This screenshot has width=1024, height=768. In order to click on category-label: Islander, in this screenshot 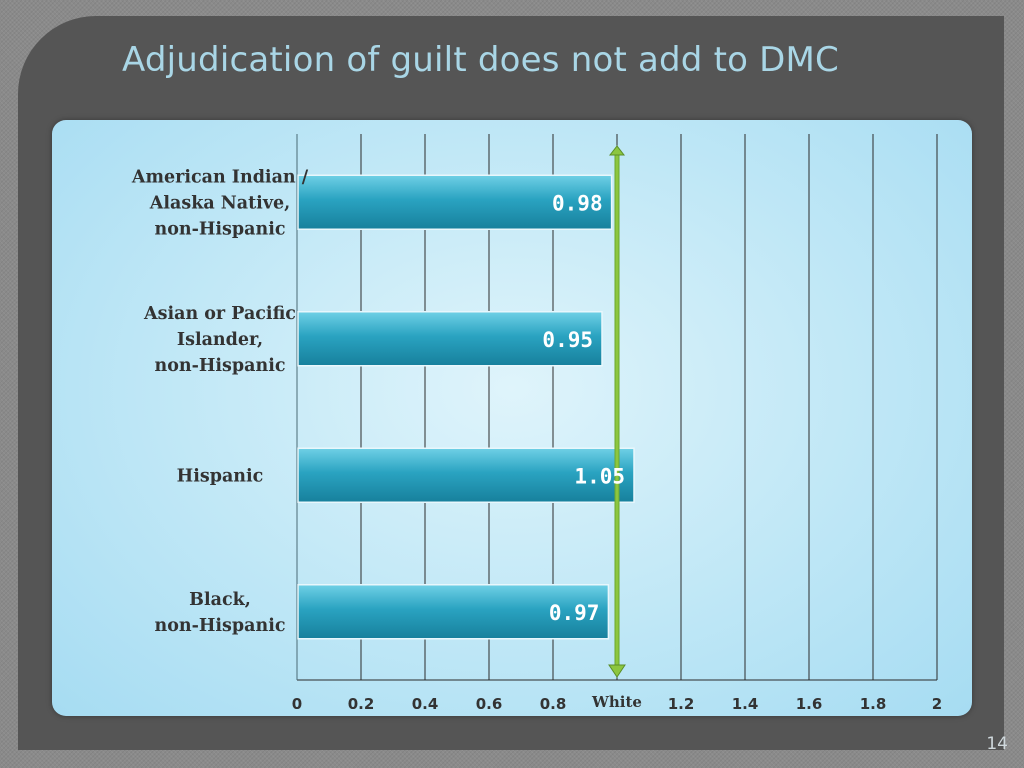, I will do `click(220, 340)`.